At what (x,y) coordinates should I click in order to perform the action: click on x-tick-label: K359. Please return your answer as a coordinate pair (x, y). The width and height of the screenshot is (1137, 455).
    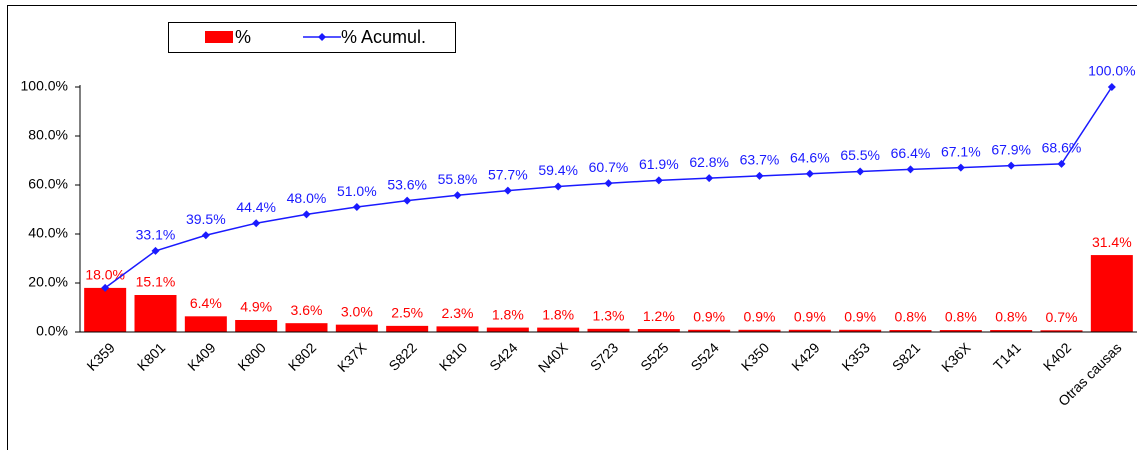
    Looking at the image, I should click on (100, 356).